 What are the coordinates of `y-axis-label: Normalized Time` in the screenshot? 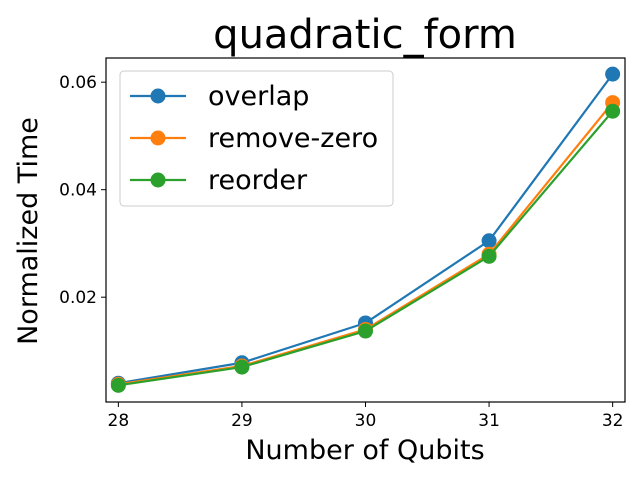 It's located at (28, 231).